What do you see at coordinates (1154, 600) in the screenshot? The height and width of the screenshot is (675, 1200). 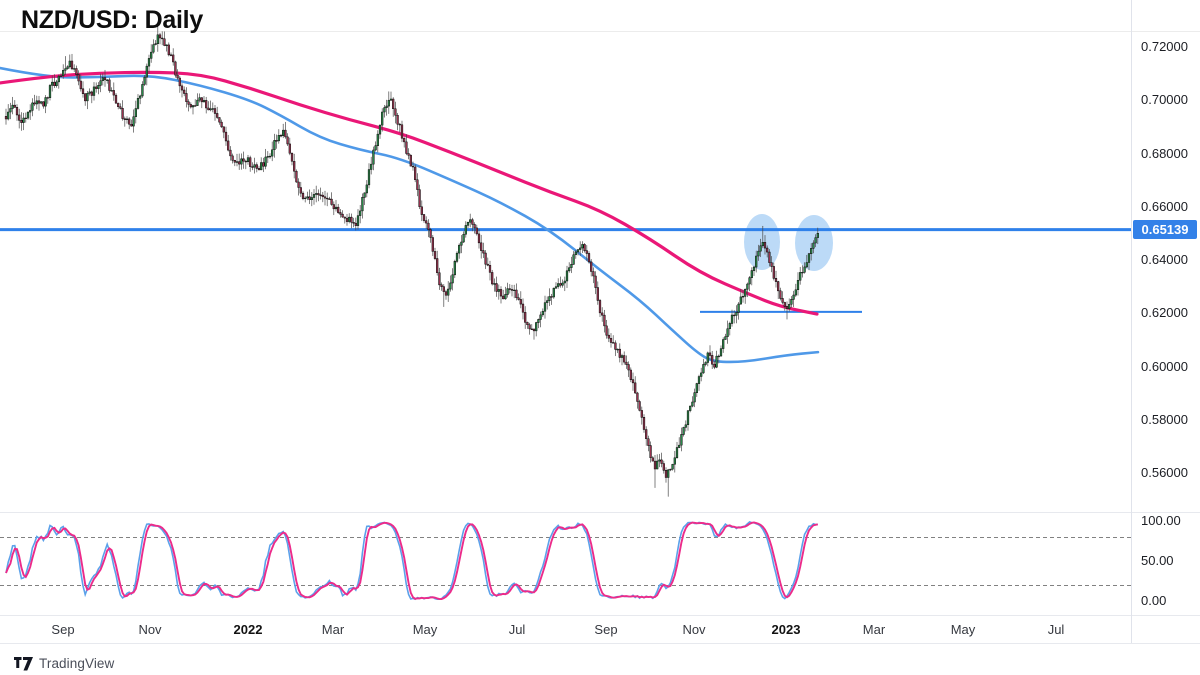 I see `oscillator-axis-label: 0.00` at bounding box center [1154, 600].